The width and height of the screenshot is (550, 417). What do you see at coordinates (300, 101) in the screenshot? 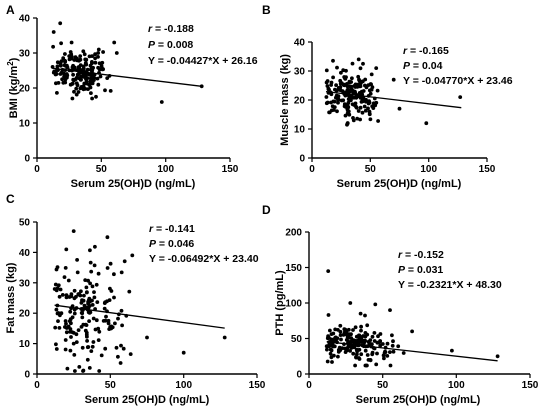
I see `y-tick-label: 20` at bounding box center [300, 101].